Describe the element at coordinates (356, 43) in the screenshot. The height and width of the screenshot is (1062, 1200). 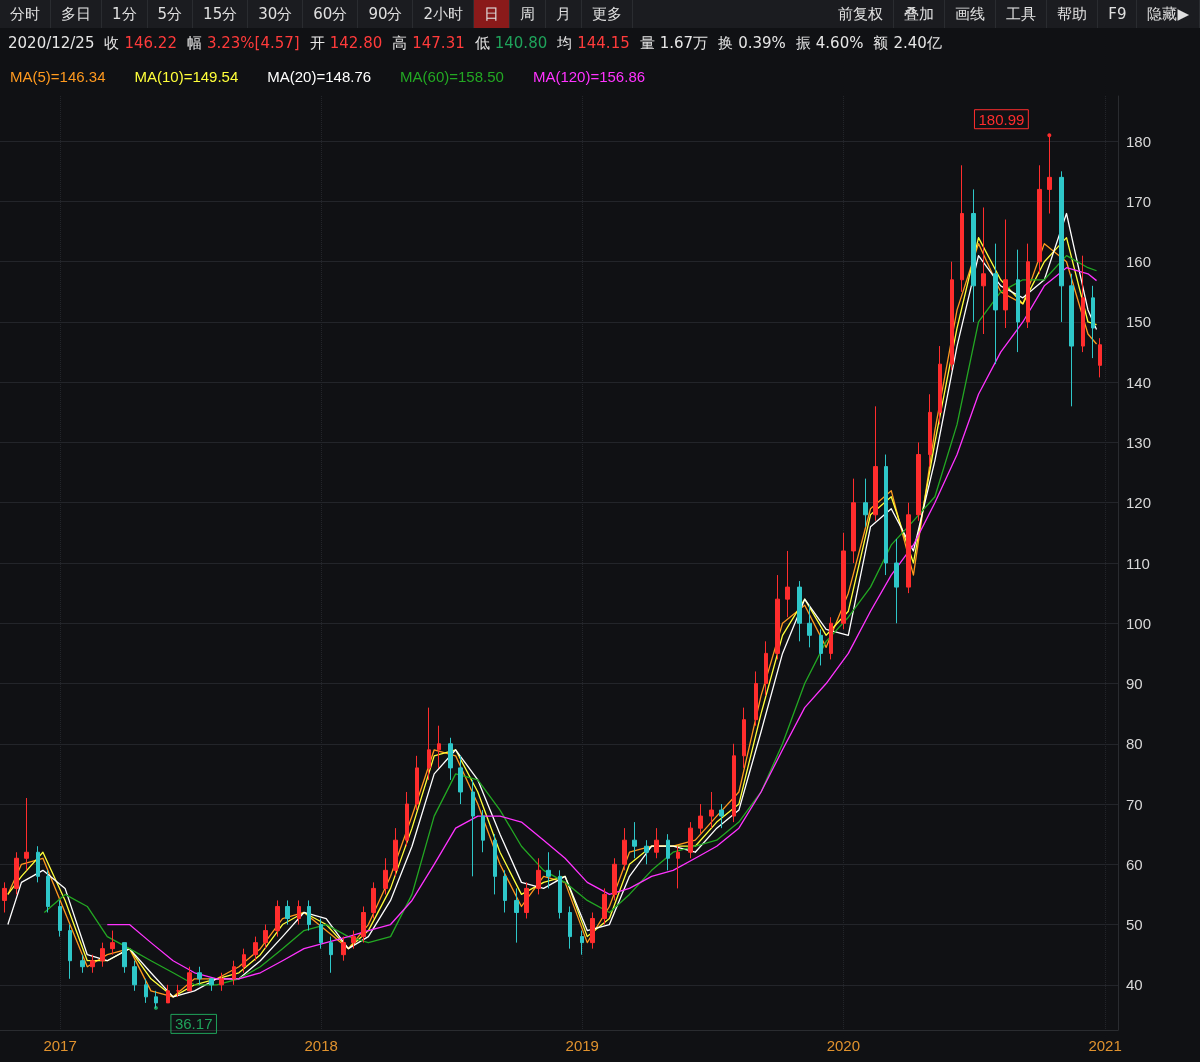
I see `text: 142.80` at that location.